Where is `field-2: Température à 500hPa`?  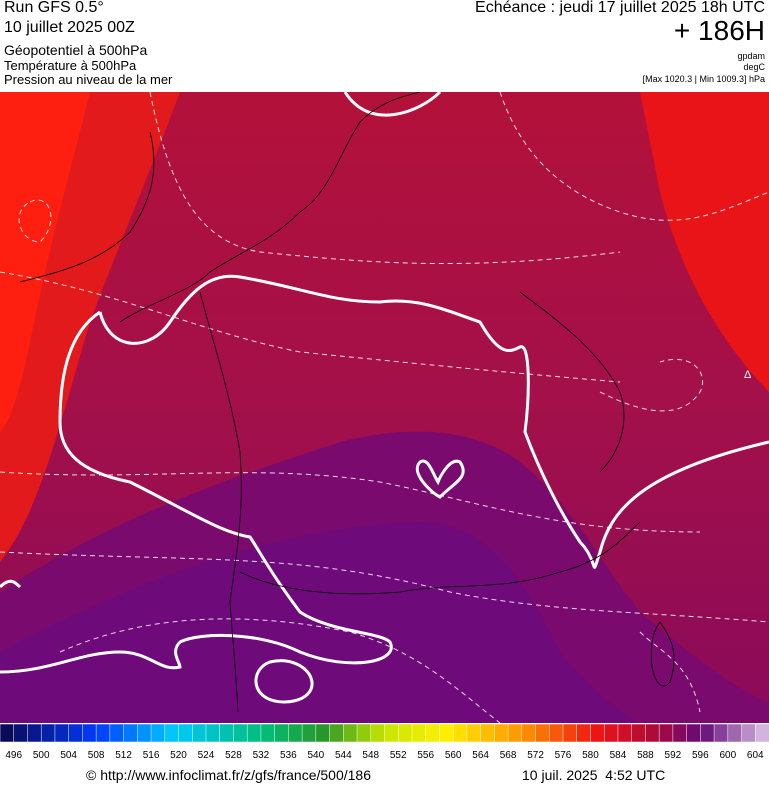
field-2: Température à 500hPa is located at coordinates (70, 65).